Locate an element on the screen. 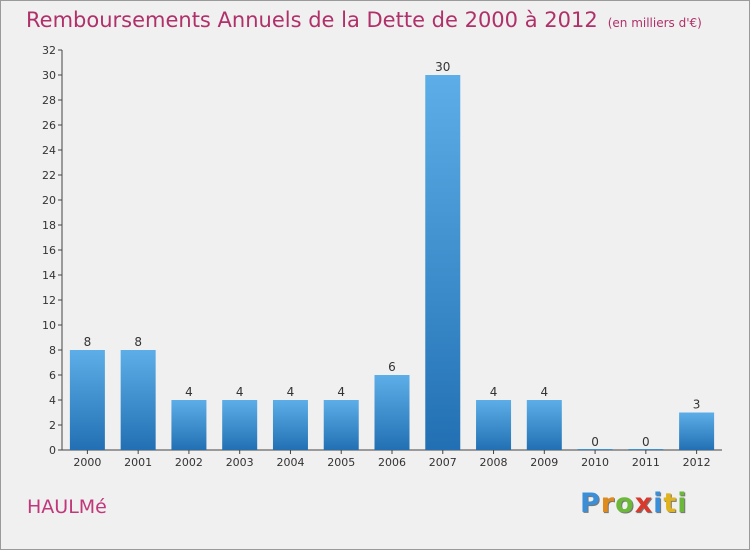 The width and height of the screenshot is (750, 550). x-tick-label: 2006 is located at coordinates (392, 462).